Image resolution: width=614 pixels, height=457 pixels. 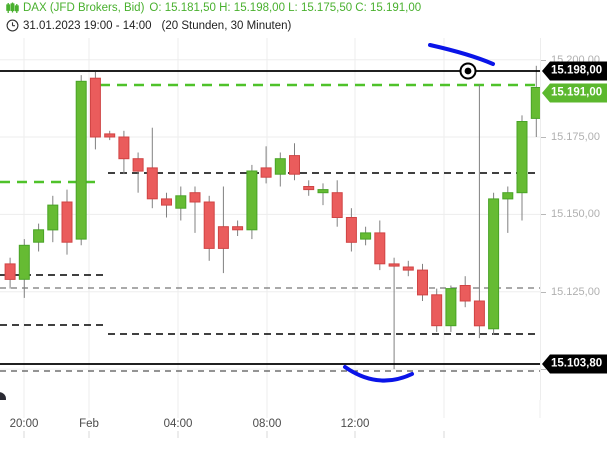 I want to click on bid-price-badge: 15.191,00, so click(x=575, y=93).